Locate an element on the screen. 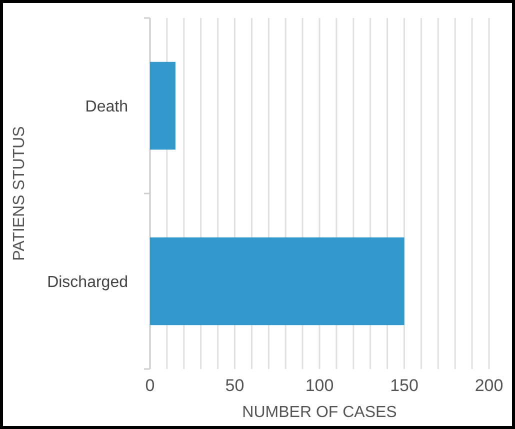 This screenshot has height=429, width=515. x-tick-label: 50 is located at coordinates (234, 385).